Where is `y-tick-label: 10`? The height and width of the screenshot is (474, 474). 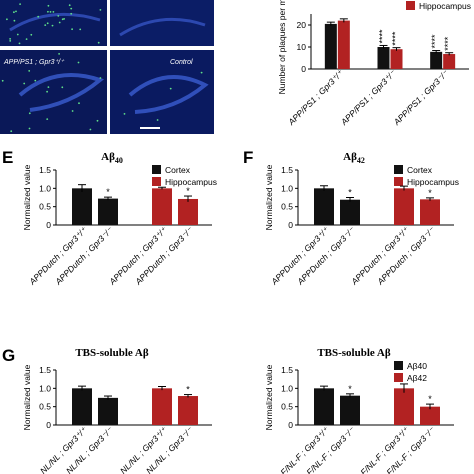 y-tick-label: 10 is located at coordinates (302, 47).